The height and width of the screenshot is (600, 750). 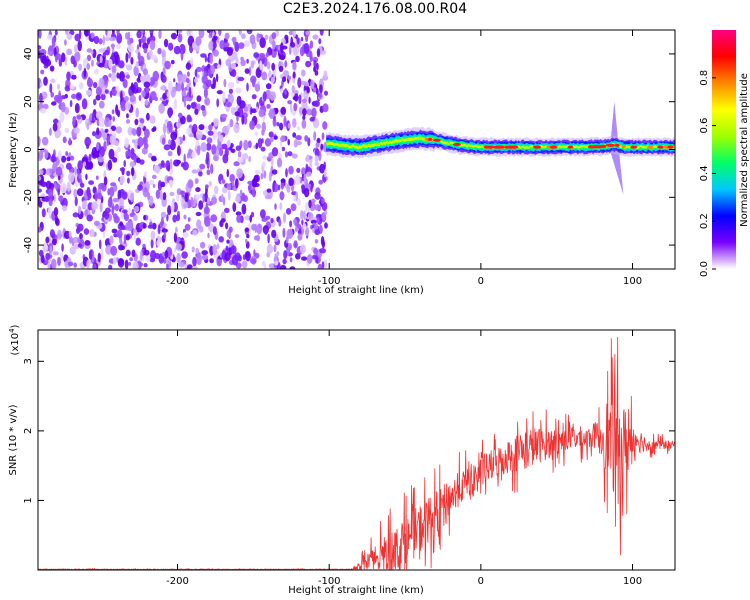 What do you see at coordinates (28, 54) in the screenshot?
I see `y-tick-label: 40` at bounding box center [28, 54].